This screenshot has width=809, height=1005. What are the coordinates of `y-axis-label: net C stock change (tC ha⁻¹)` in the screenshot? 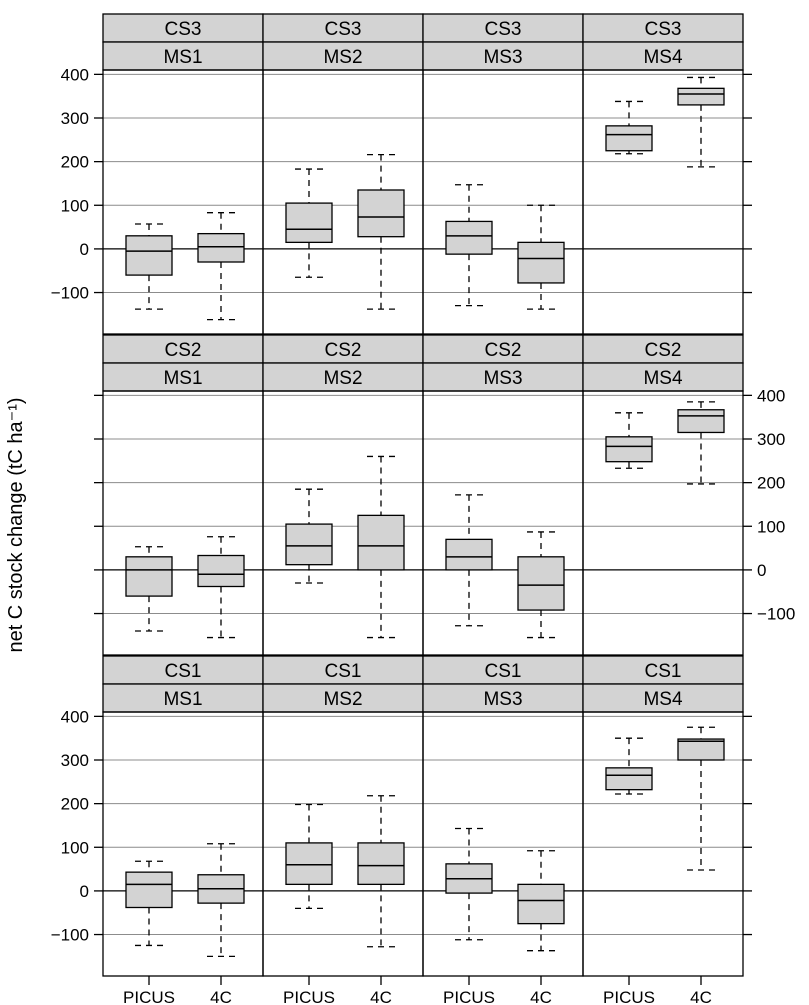 It's located at (16, 524).